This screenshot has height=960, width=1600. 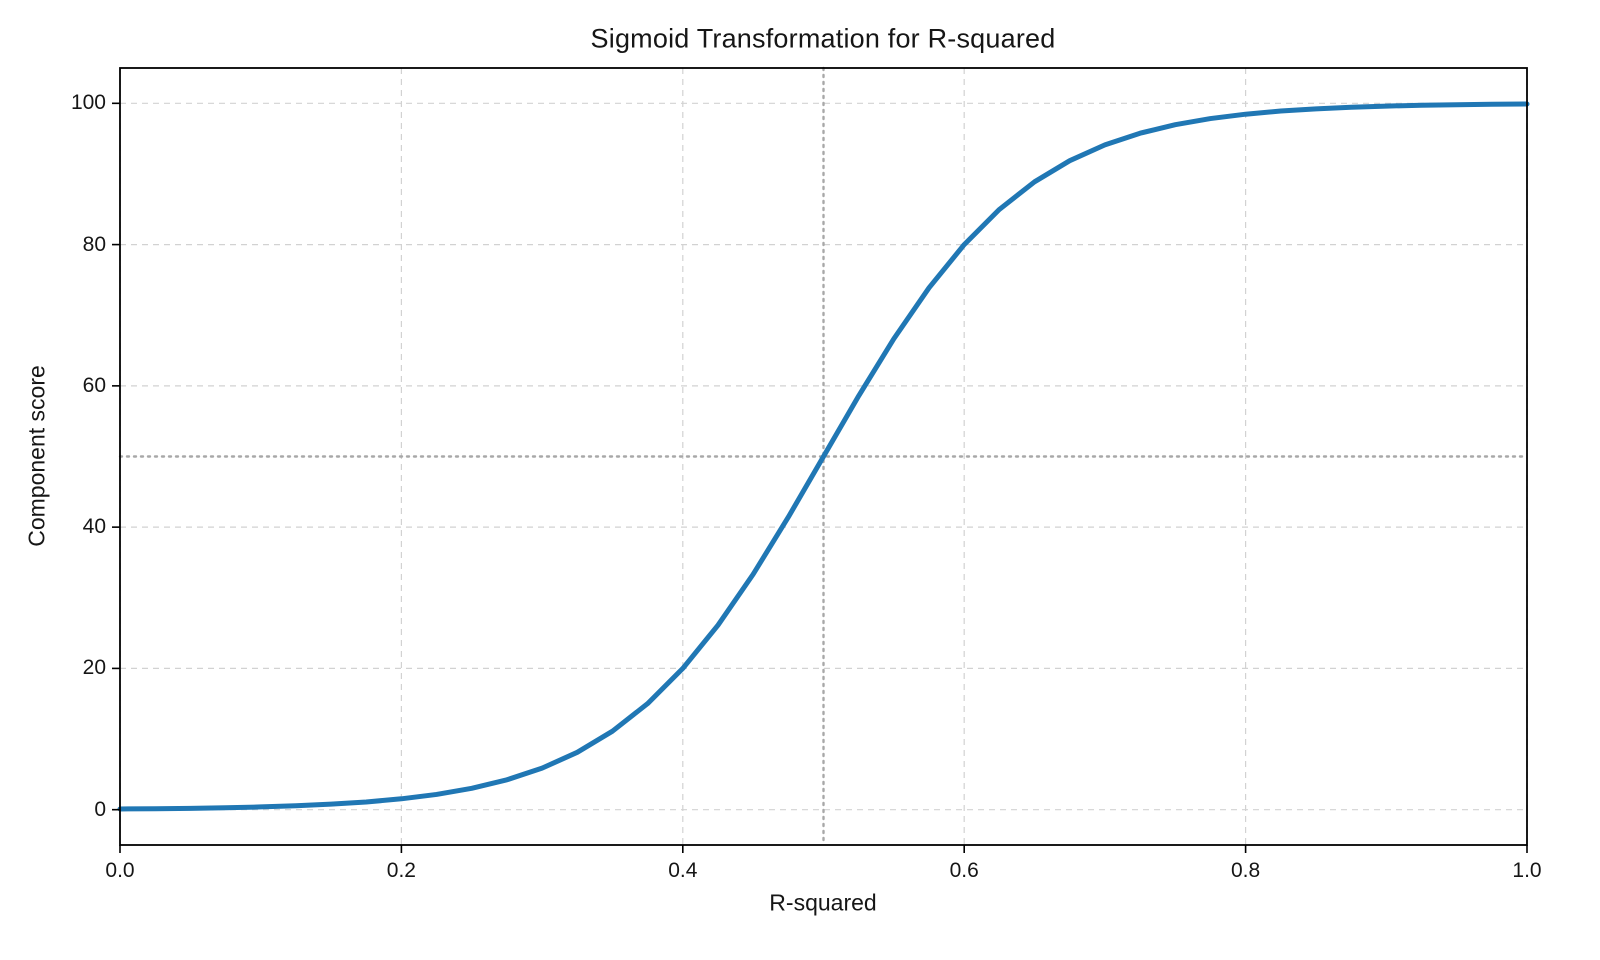 I want to click on y-tick-label: 80, so click(x=94, y=244).